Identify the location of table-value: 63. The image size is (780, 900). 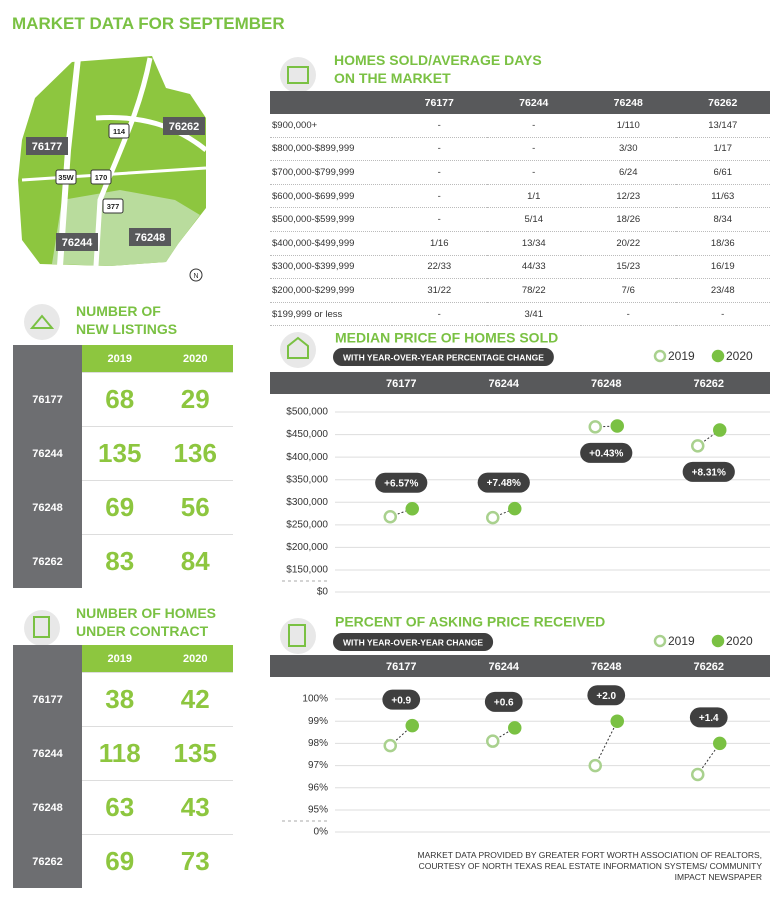
(120, 807).